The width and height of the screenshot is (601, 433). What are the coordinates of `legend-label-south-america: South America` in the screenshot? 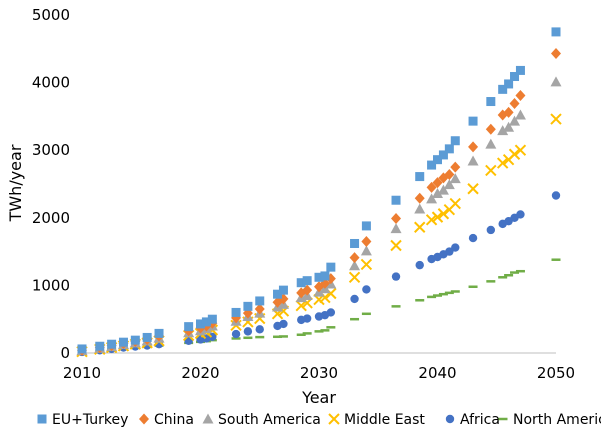 It's located at (269, 420).